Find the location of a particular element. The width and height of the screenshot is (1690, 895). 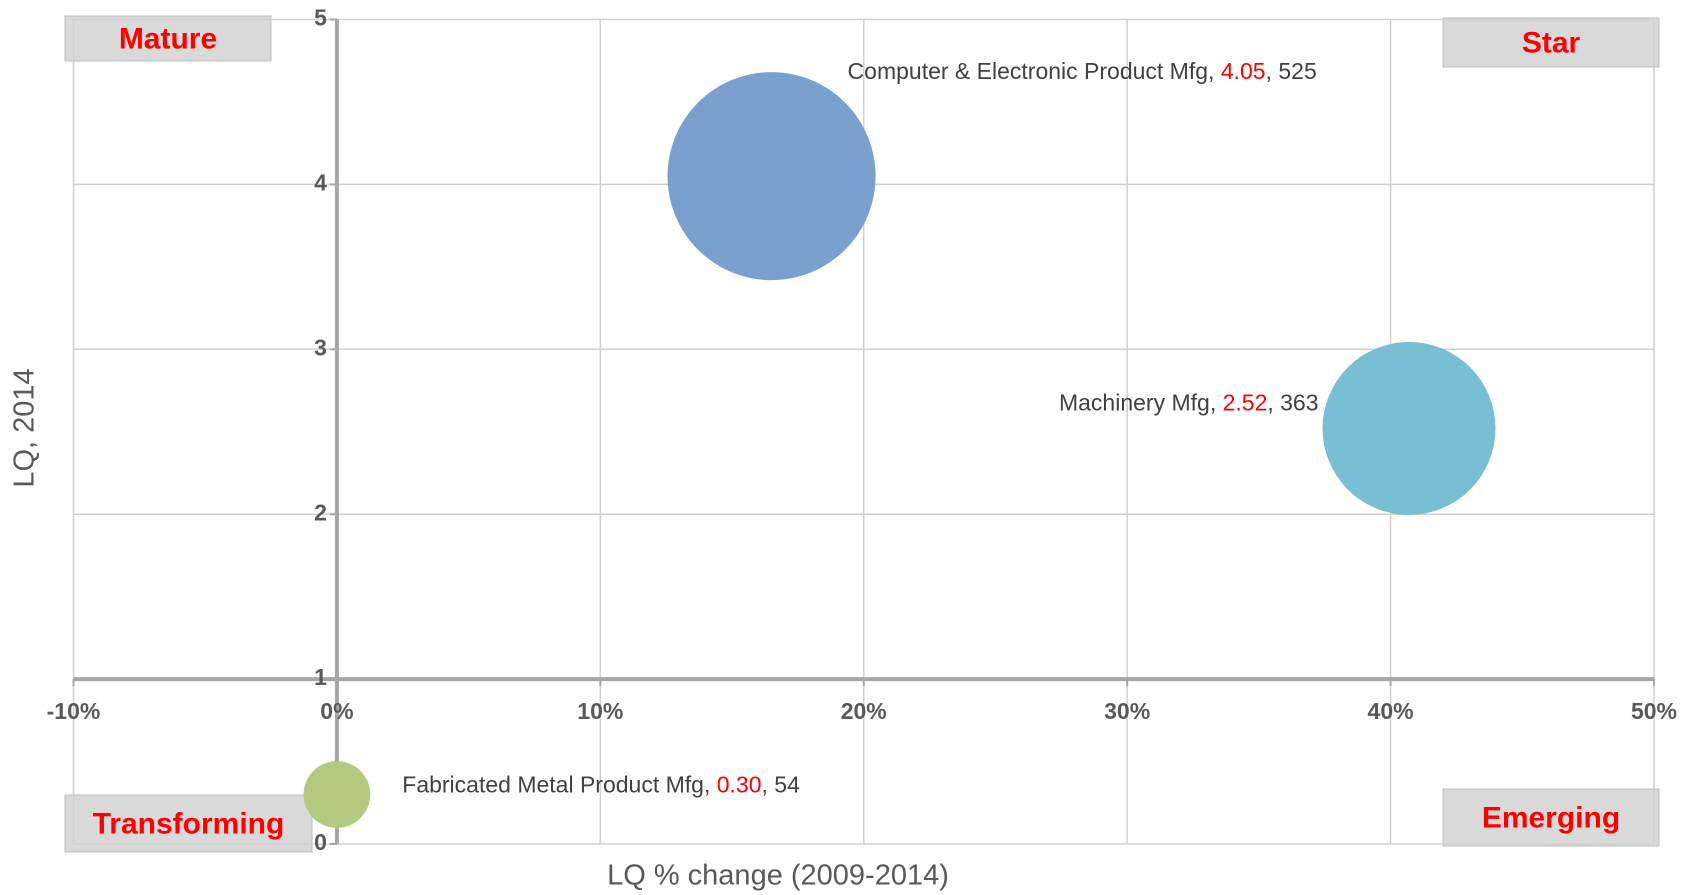

x-tick-label: -10% is located at coordinates (74, 711).